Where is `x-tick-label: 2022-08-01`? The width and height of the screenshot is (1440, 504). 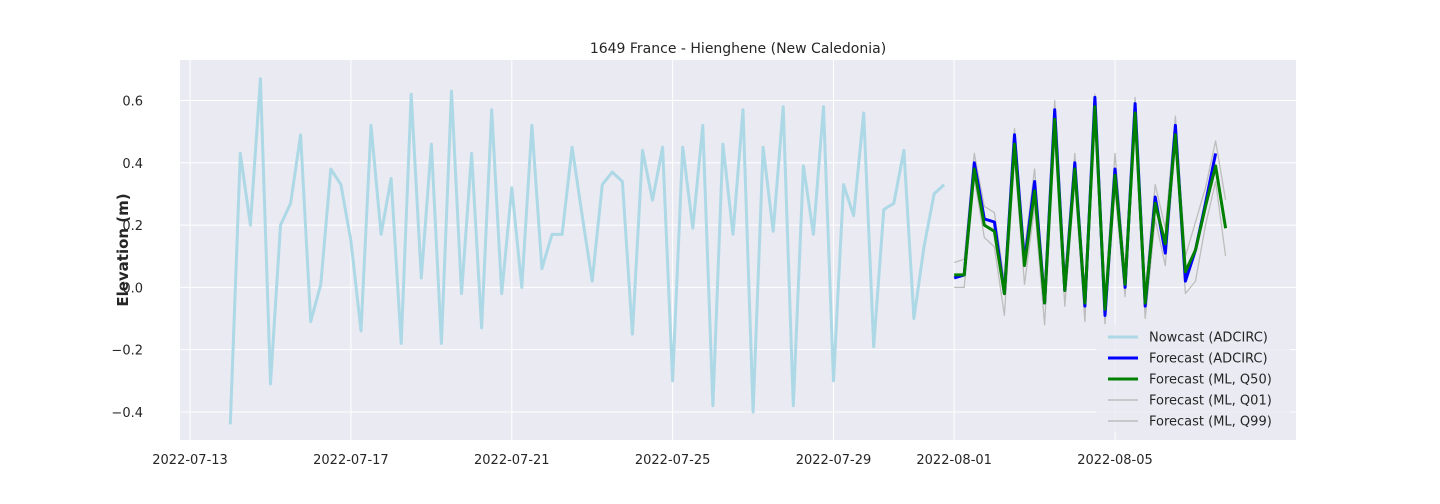
x-tick-label: 2022-08-01 is located at coordinates (954, 460).